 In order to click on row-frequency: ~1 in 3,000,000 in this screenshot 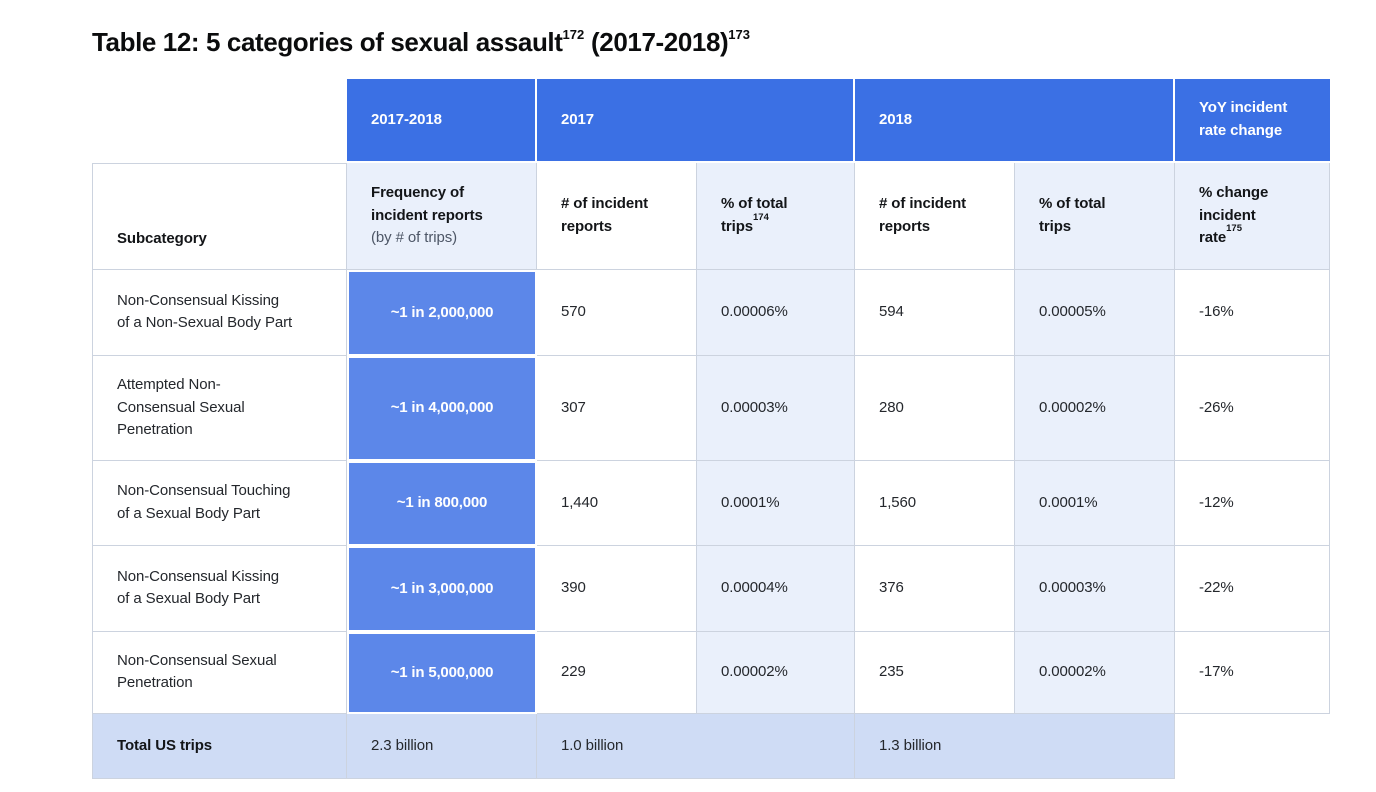, I will do `click(442, 588)`.